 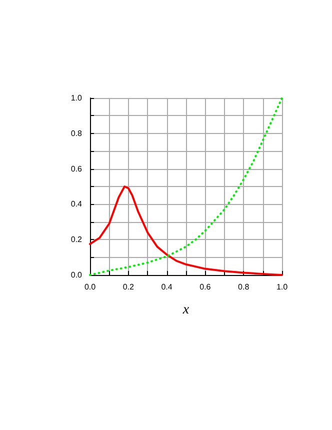 What do you see at coordinates (167, 287) in the screenshot?
I see `x-tick-label: 0.4` at bounding box center [167, 287].